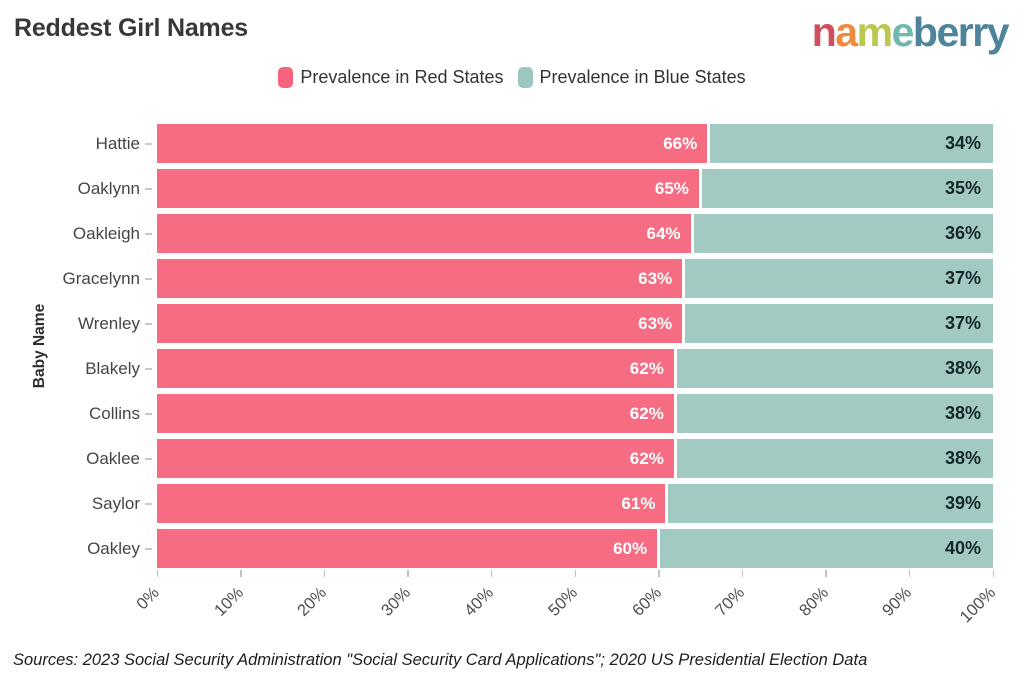 This screenshot has width=1024, height=687. I want to click on bar-value-blue: 34%, so click(962, 143).